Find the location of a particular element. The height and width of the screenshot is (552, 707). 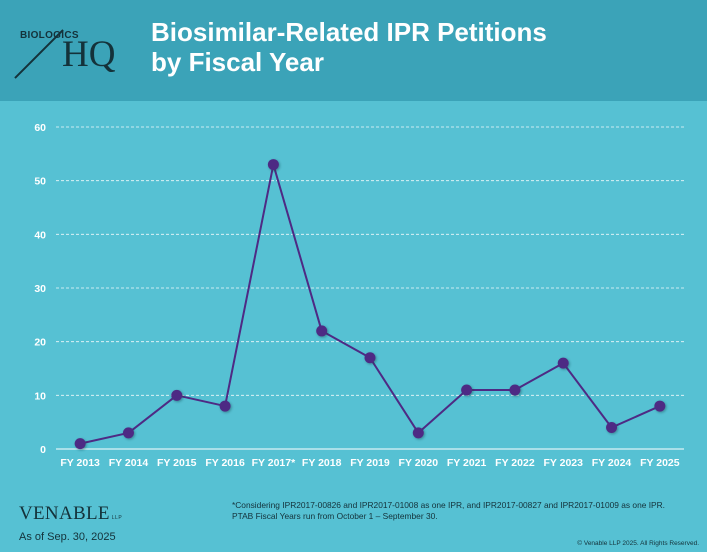

x-tick-label: FY 2013 is located at coordinates (80, 463).